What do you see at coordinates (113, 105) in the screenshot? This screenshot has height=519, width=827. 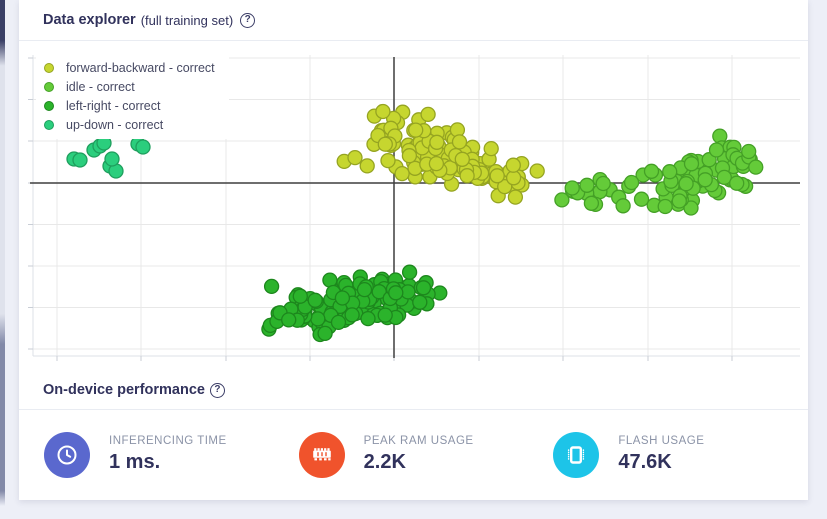 I see `legend-label: left-right - correct` at bounding box center [113, 105].